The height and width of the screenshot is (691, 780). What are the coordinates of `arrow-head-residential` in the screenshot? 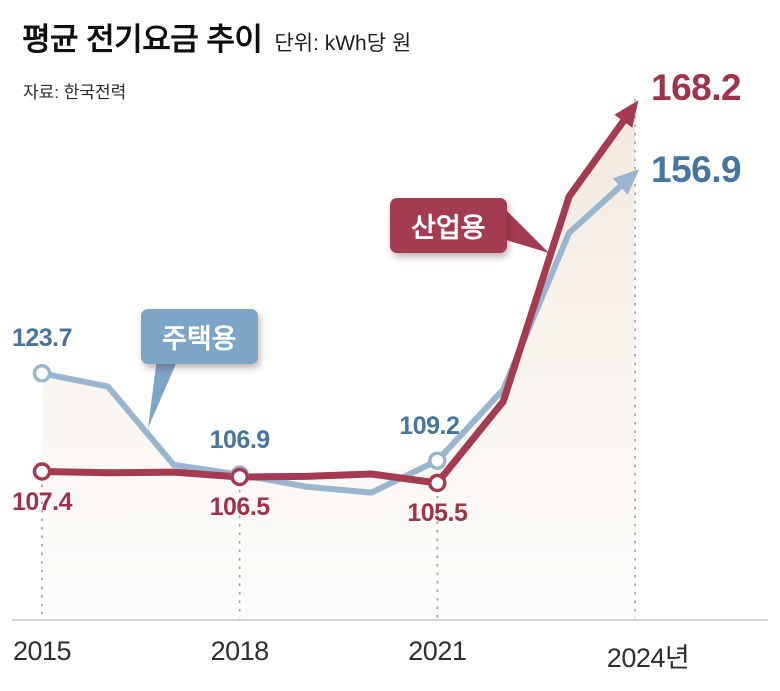 It's located at (626, 182).